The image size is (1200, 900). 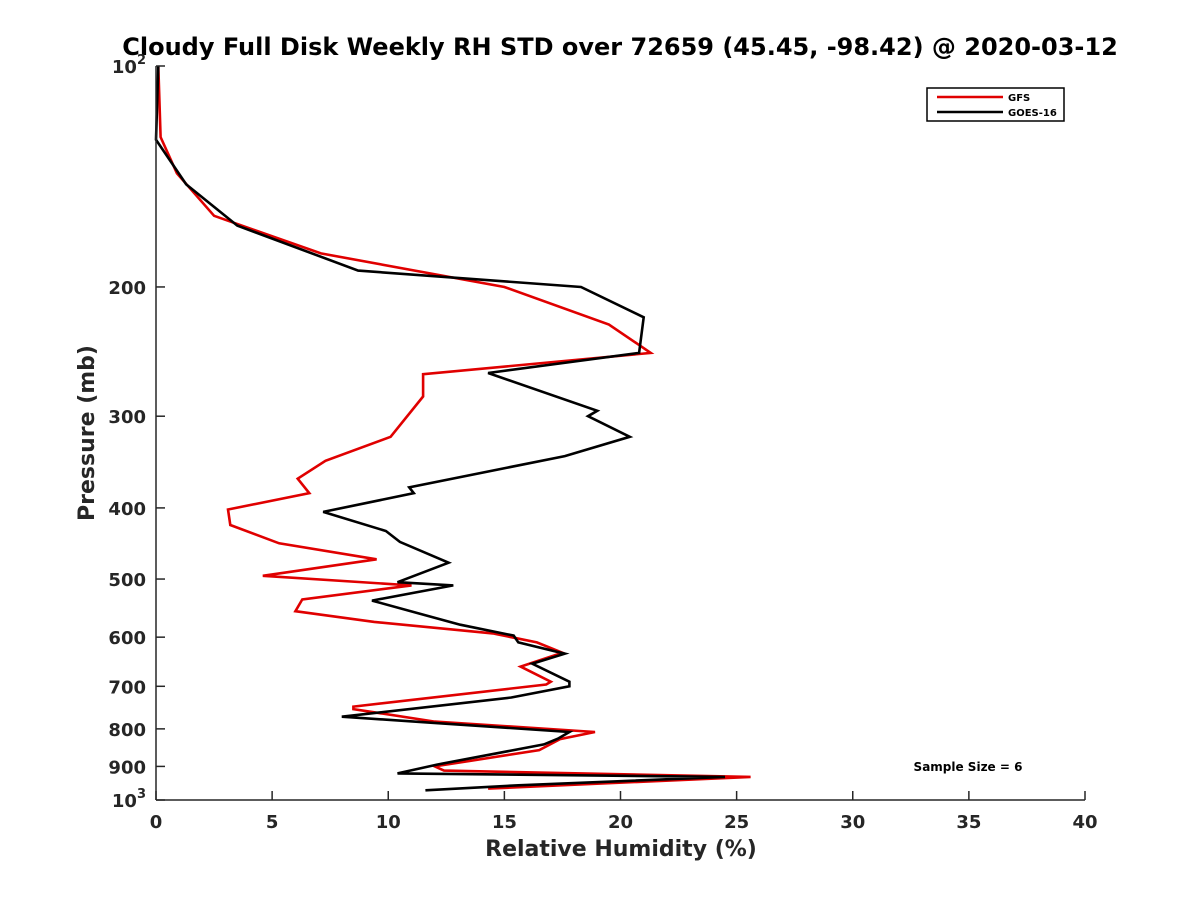 I want to click on legend: GFS GOES-16, so click(x=995, y=104).